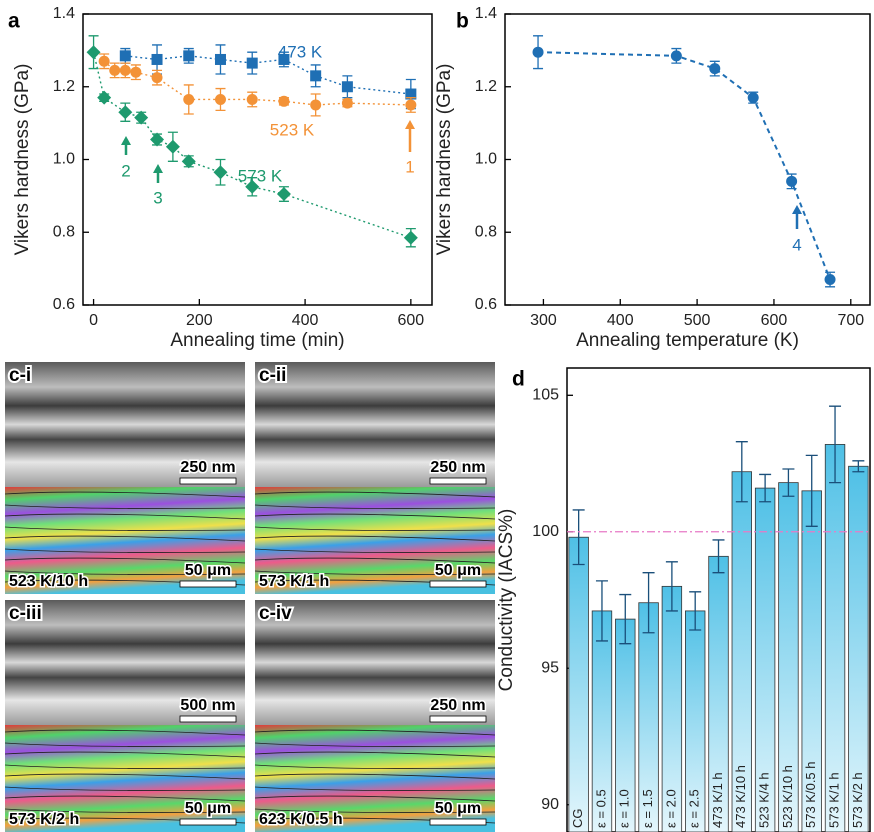 This screenshot has width=874, height=832. Describe the element at coordinates (93, 320) in the screenshot. I see `x-tick-label: 0` at that location.